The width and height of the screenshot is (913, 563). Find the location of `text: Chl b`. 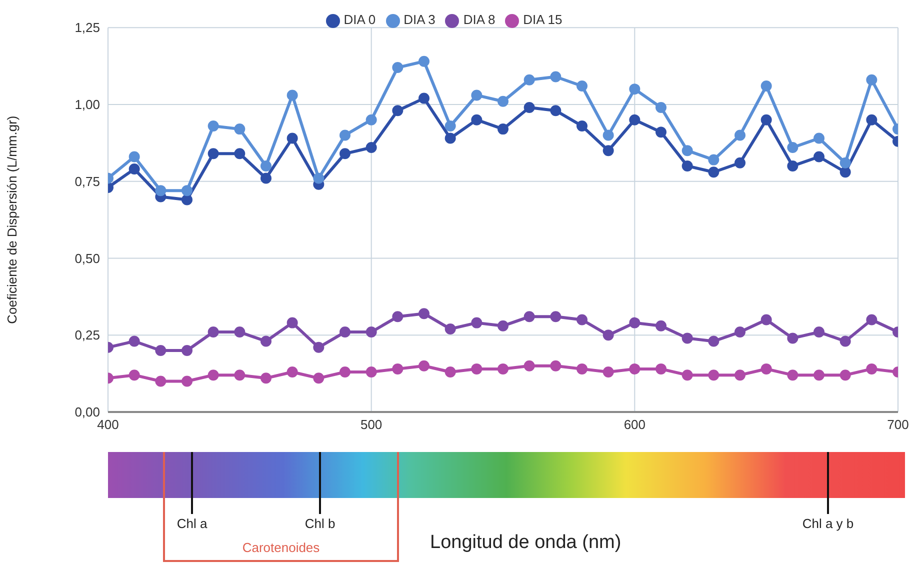

text: Chl b is located at coordinates (320, 523).